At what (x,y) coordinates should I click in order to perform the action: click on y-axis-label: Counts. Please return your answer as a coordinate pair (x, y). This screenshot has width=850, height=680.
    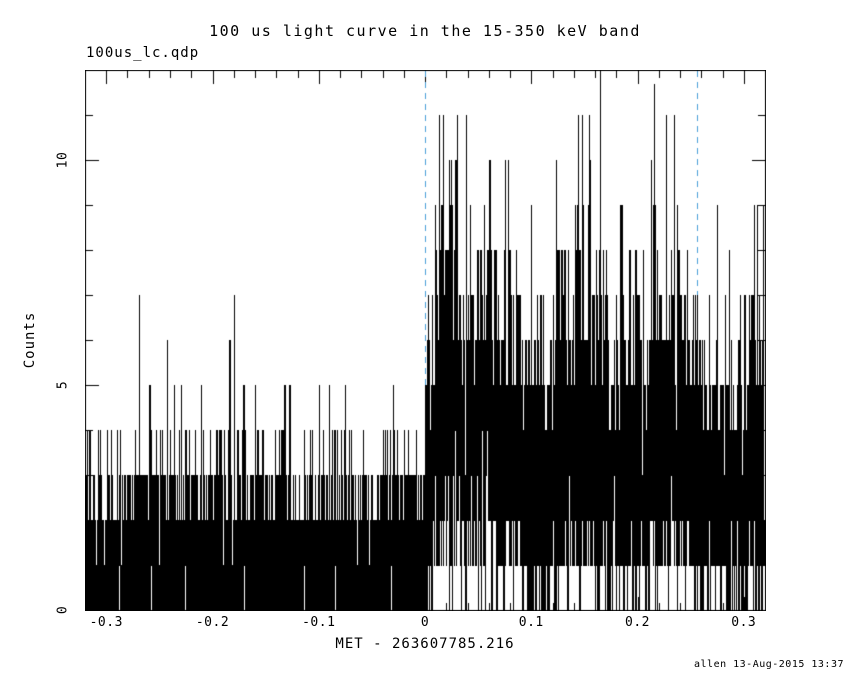
    Looking at the image, I should click on (30, 340).